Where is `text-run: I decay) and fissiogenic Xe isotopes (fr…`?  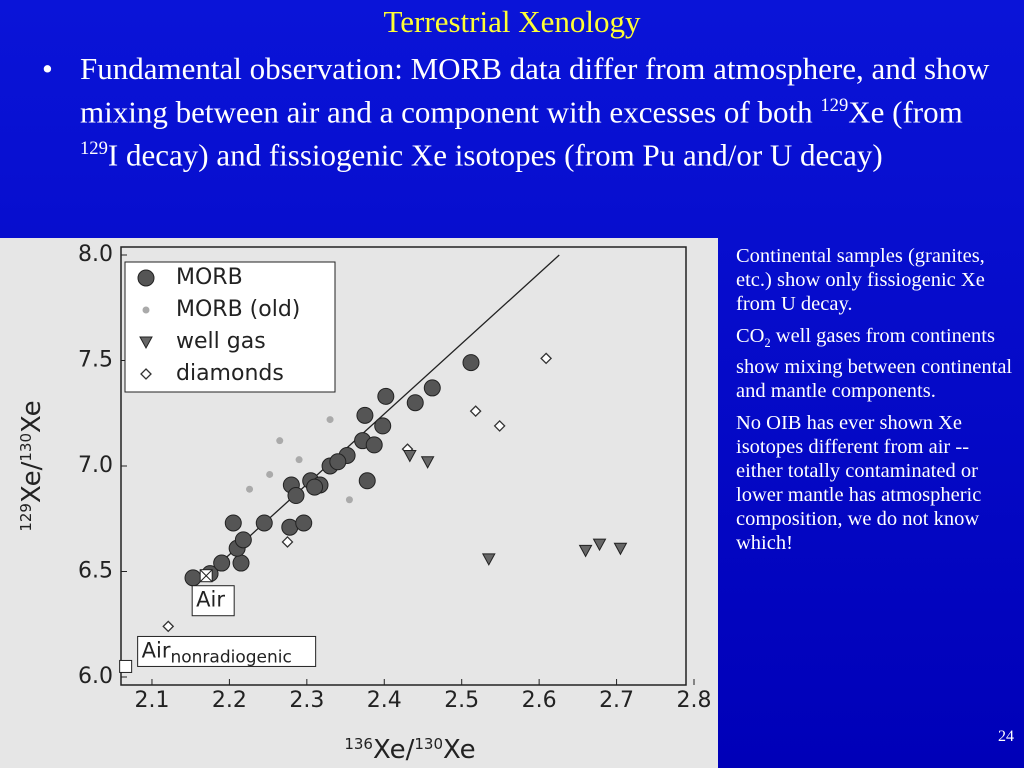
text-run: I decay) and fissiogenic Xe isotopes (fr… is located at coordinates (495, 155).